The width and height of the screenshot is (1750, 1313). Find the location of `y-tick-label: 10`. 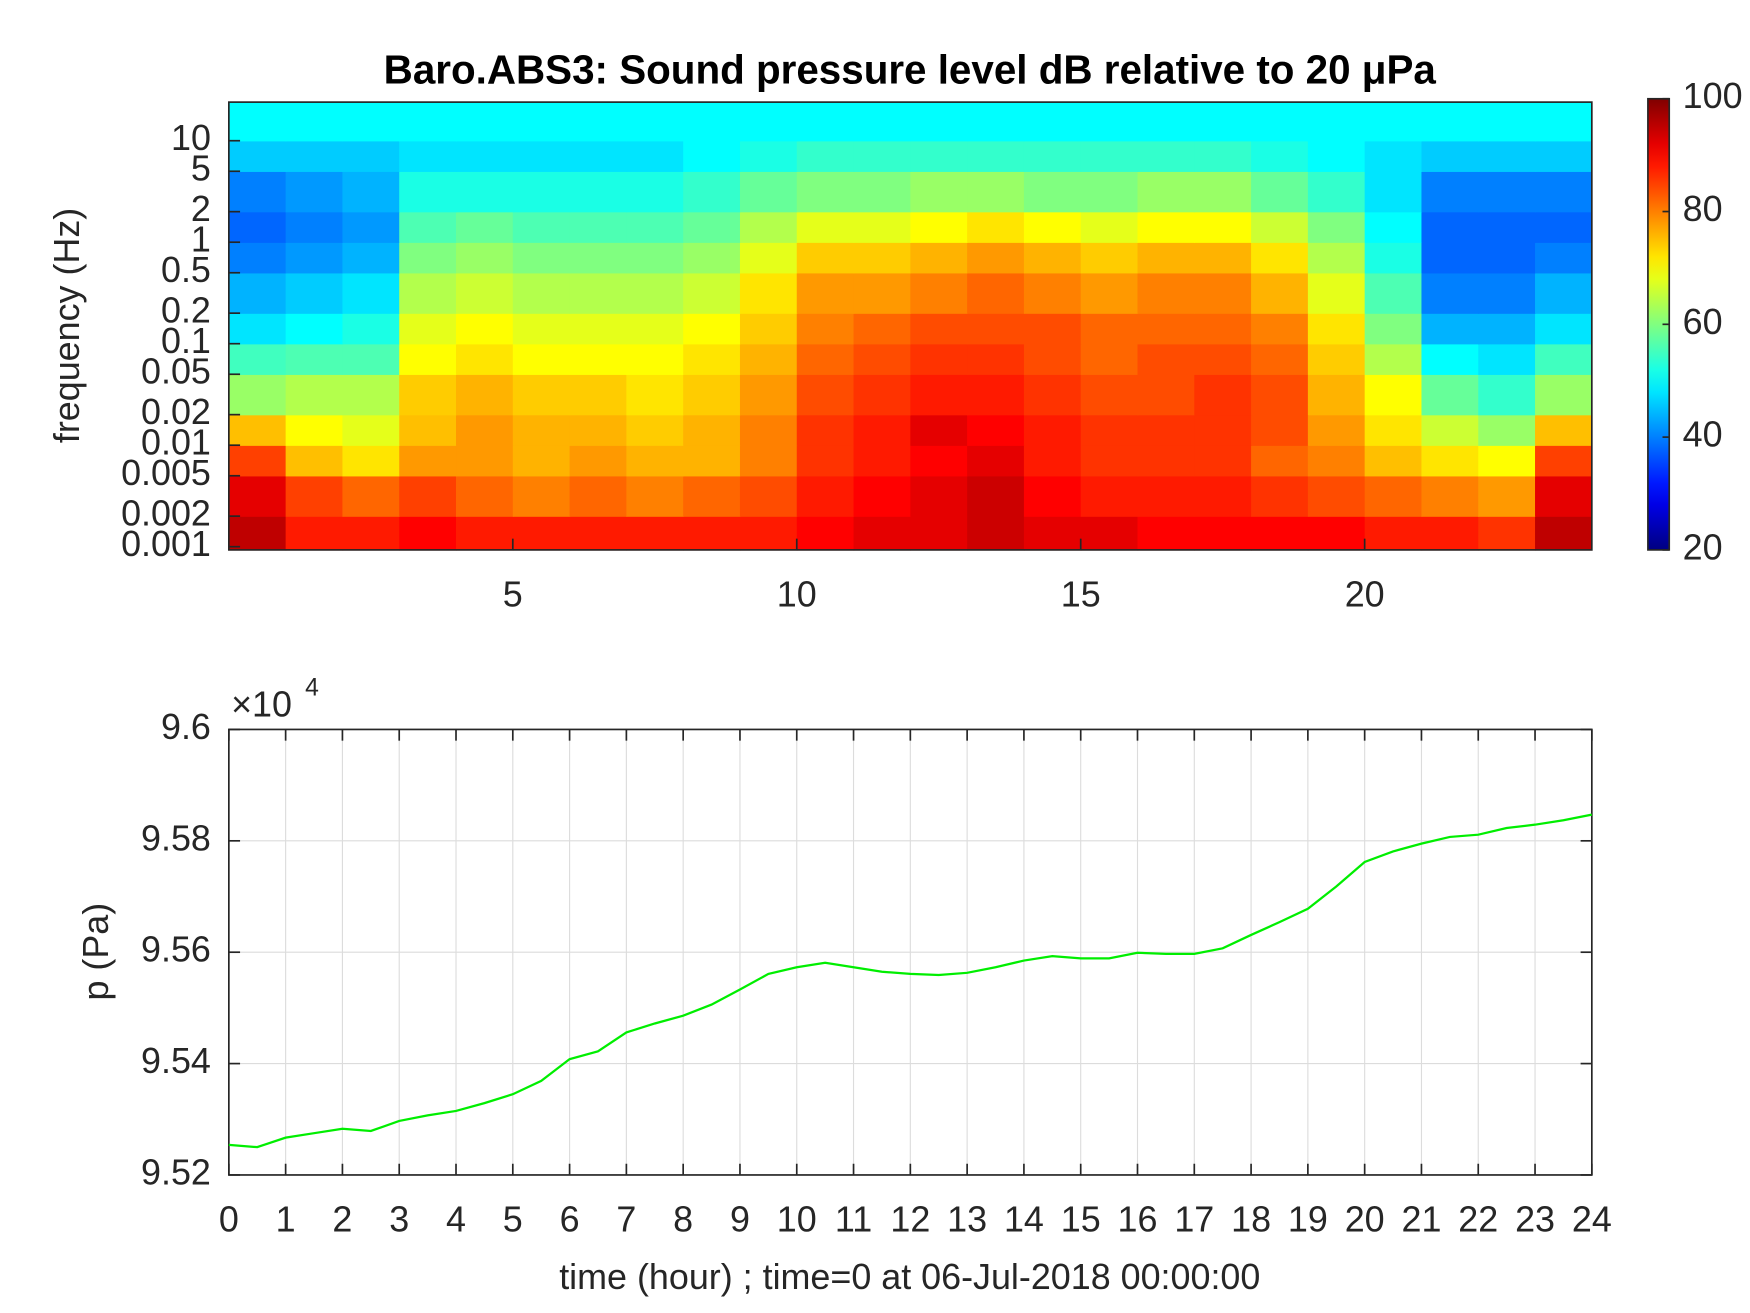

y-tick-label: 10 is located at coordinates (191, 138).